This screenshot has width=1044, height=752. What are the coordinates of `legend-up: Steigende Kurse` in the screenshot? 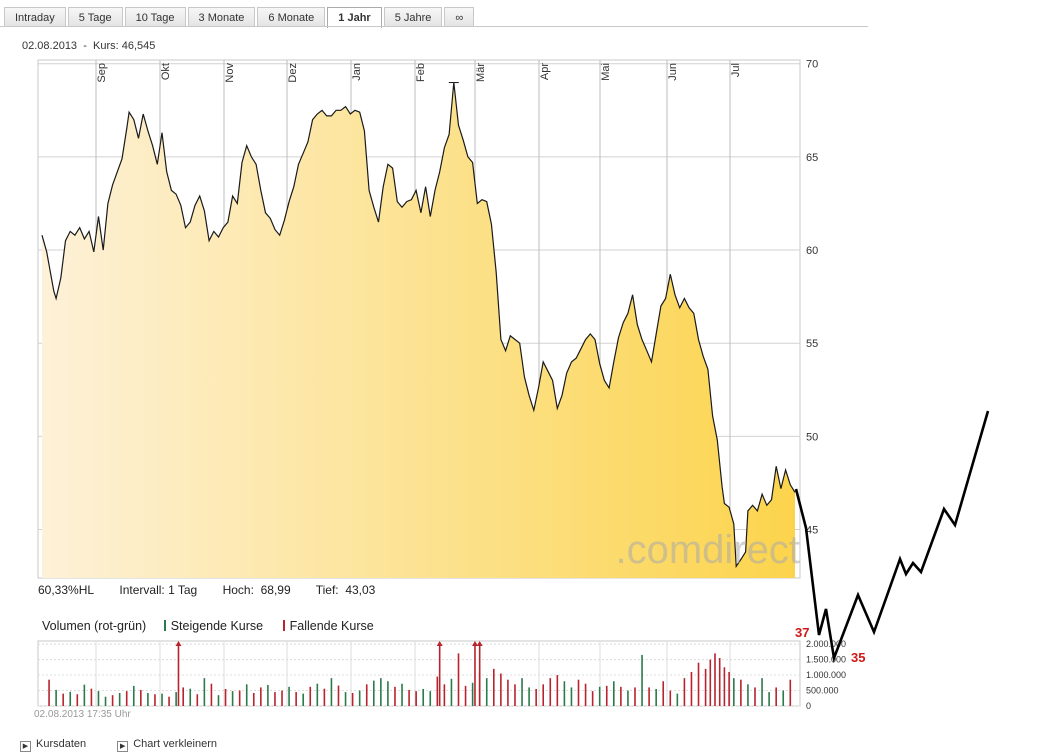 It's located at (217, 626).